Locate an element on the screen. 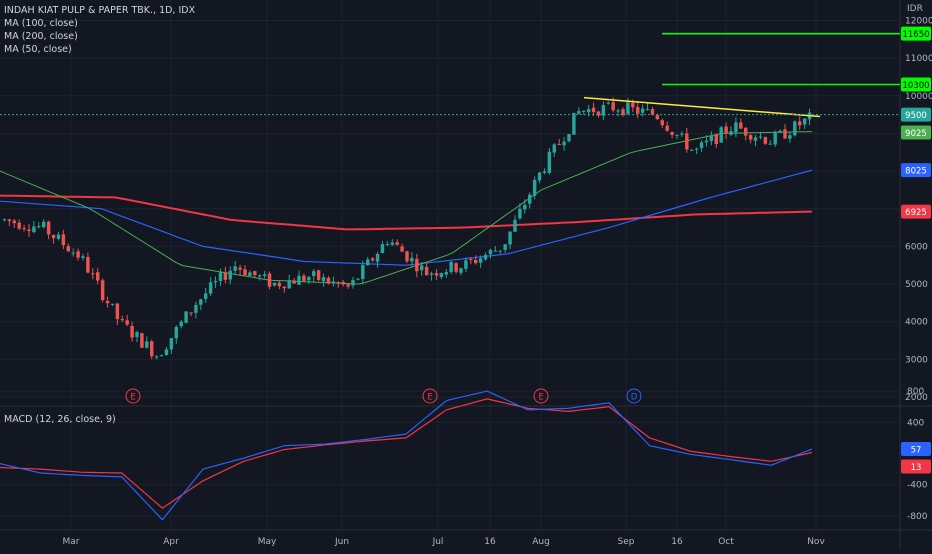  x-tick-label: Mar is located at coordinates (71, 542).